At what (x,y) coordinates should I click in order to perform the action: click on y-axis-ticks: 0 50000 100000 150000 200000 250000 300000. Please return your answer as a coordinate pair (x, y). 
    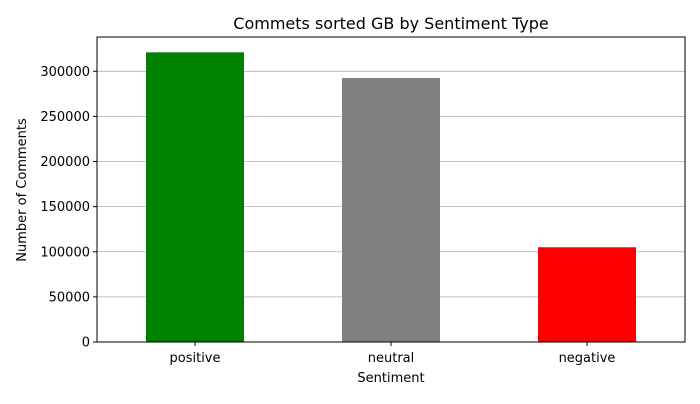
    Looking at the image, I should click on (68, 208).